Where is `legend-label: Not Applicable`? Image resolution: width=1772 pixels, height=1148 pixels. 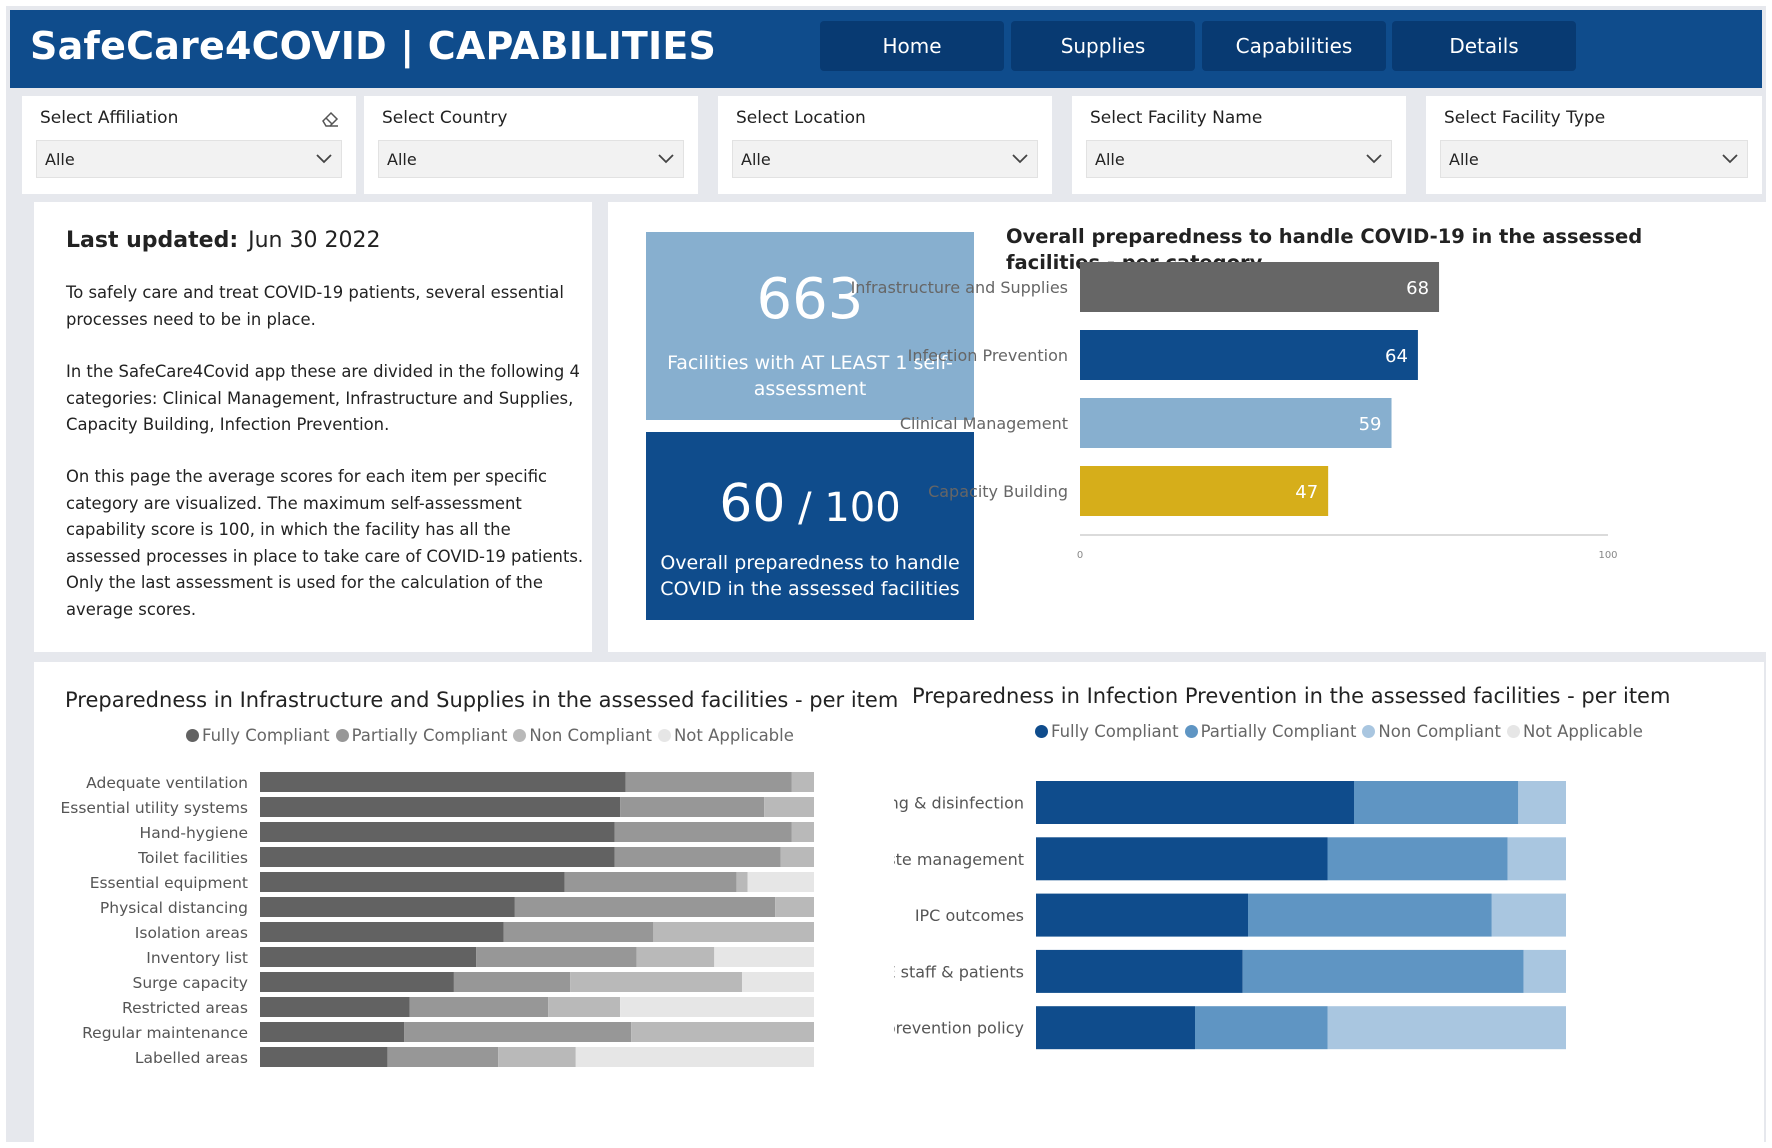
legend-label: Not Applicable is located at coordinates (733, 735).